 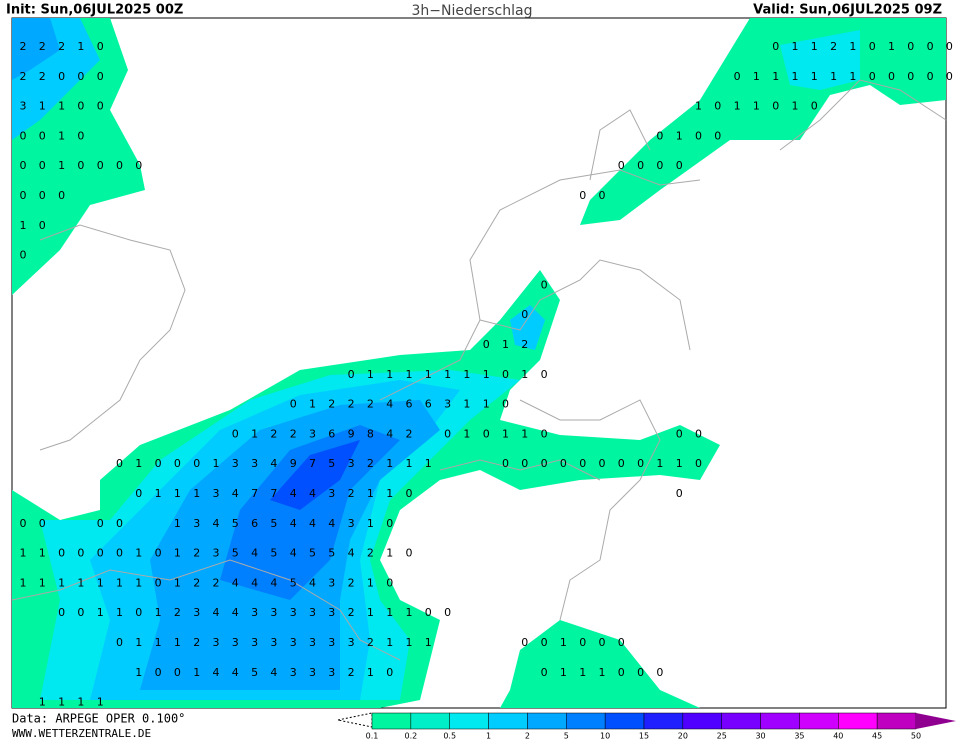 What do you see at coordinates (372, 736) in the screenshot?
I see `legend-label: 0.1` at bounding box center [372, 736].